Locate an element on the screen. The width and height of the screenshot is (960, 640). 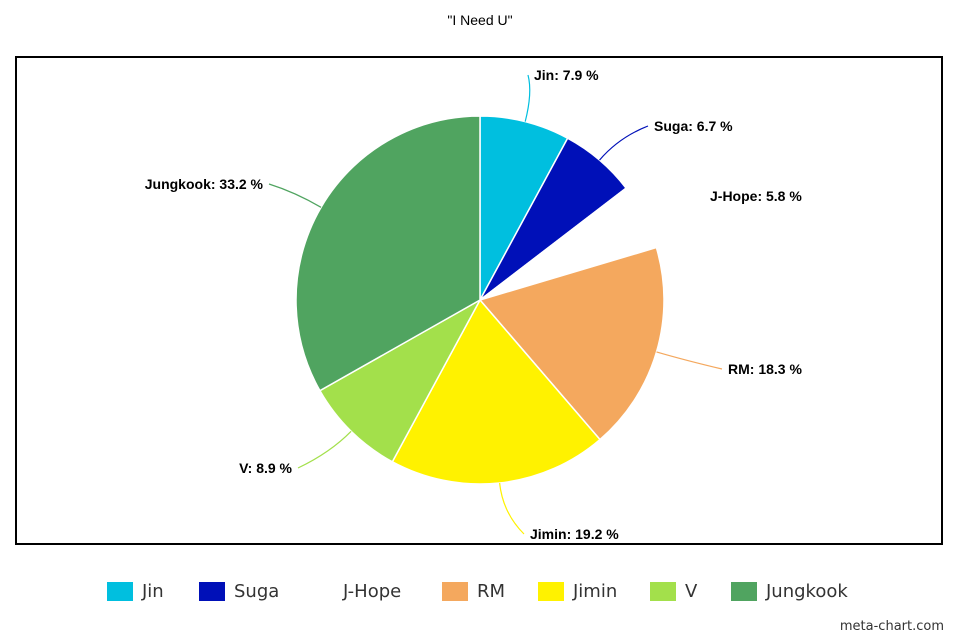
connector-v is located at coordinates (324, 449).